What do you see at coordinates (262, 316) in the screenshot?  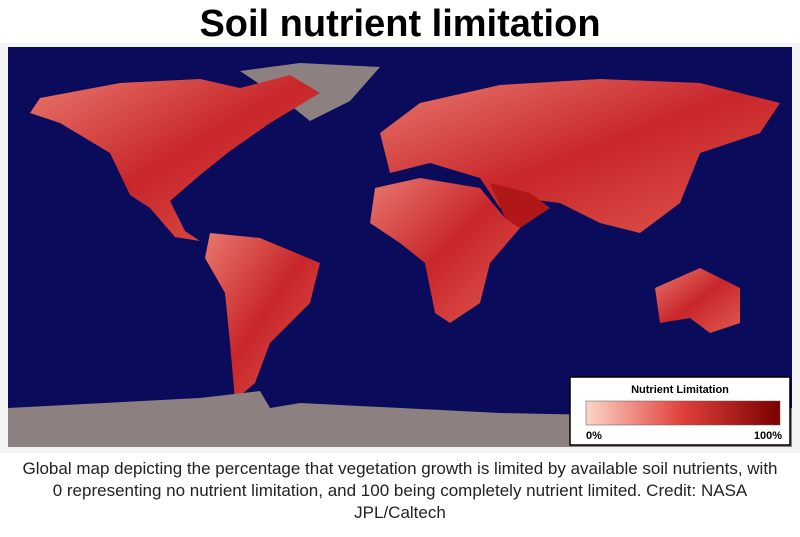 I see `south-america` at bounding box center [262, 316].